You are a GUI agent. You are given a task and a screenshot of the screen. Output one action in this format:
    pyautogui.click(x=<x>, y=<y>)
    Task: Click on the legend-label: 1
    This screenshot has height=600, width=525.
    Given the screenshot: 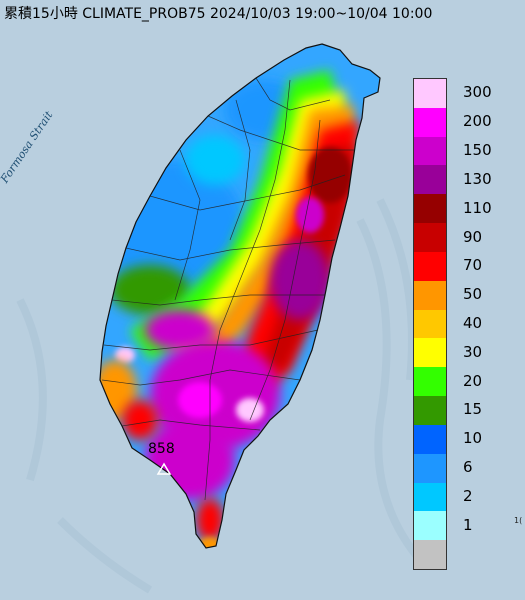 What is the action you would take?
    pyautogui.click(x=468, y=524)
    